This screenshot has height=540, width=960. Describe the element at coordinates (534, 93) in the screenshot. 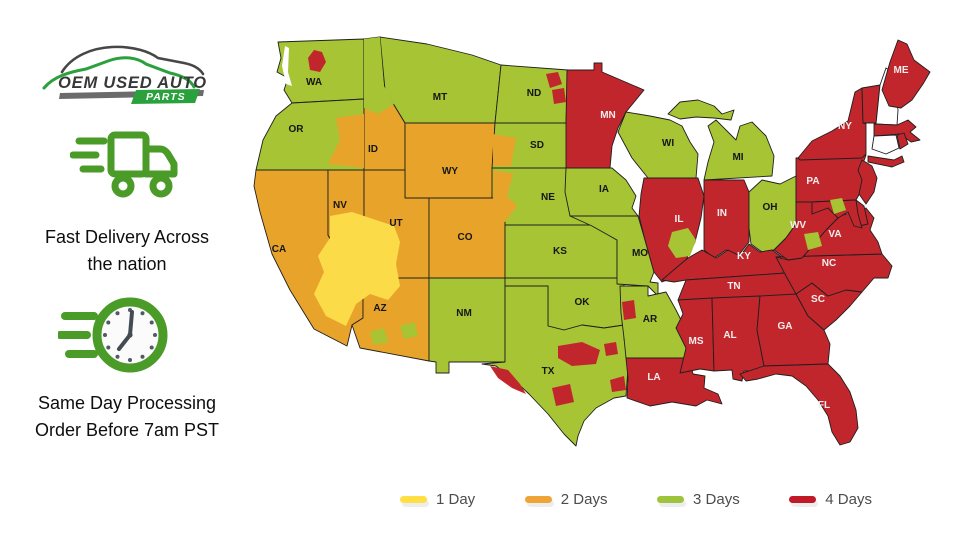

I see `state-label-ND: ND` at that location.